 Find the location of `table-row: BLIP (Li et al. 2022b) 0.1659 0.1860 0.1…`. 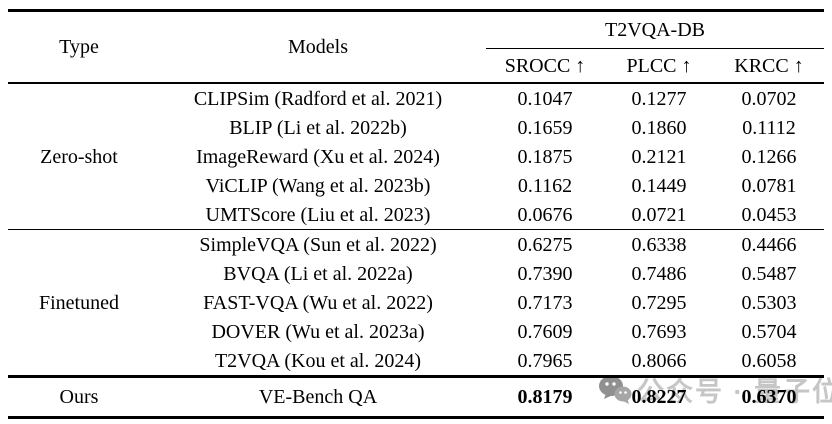

table-row: BLIP (Li et al. 2022b) 0.1659 0.1860 0.1… is located at coordinates (416, 127).